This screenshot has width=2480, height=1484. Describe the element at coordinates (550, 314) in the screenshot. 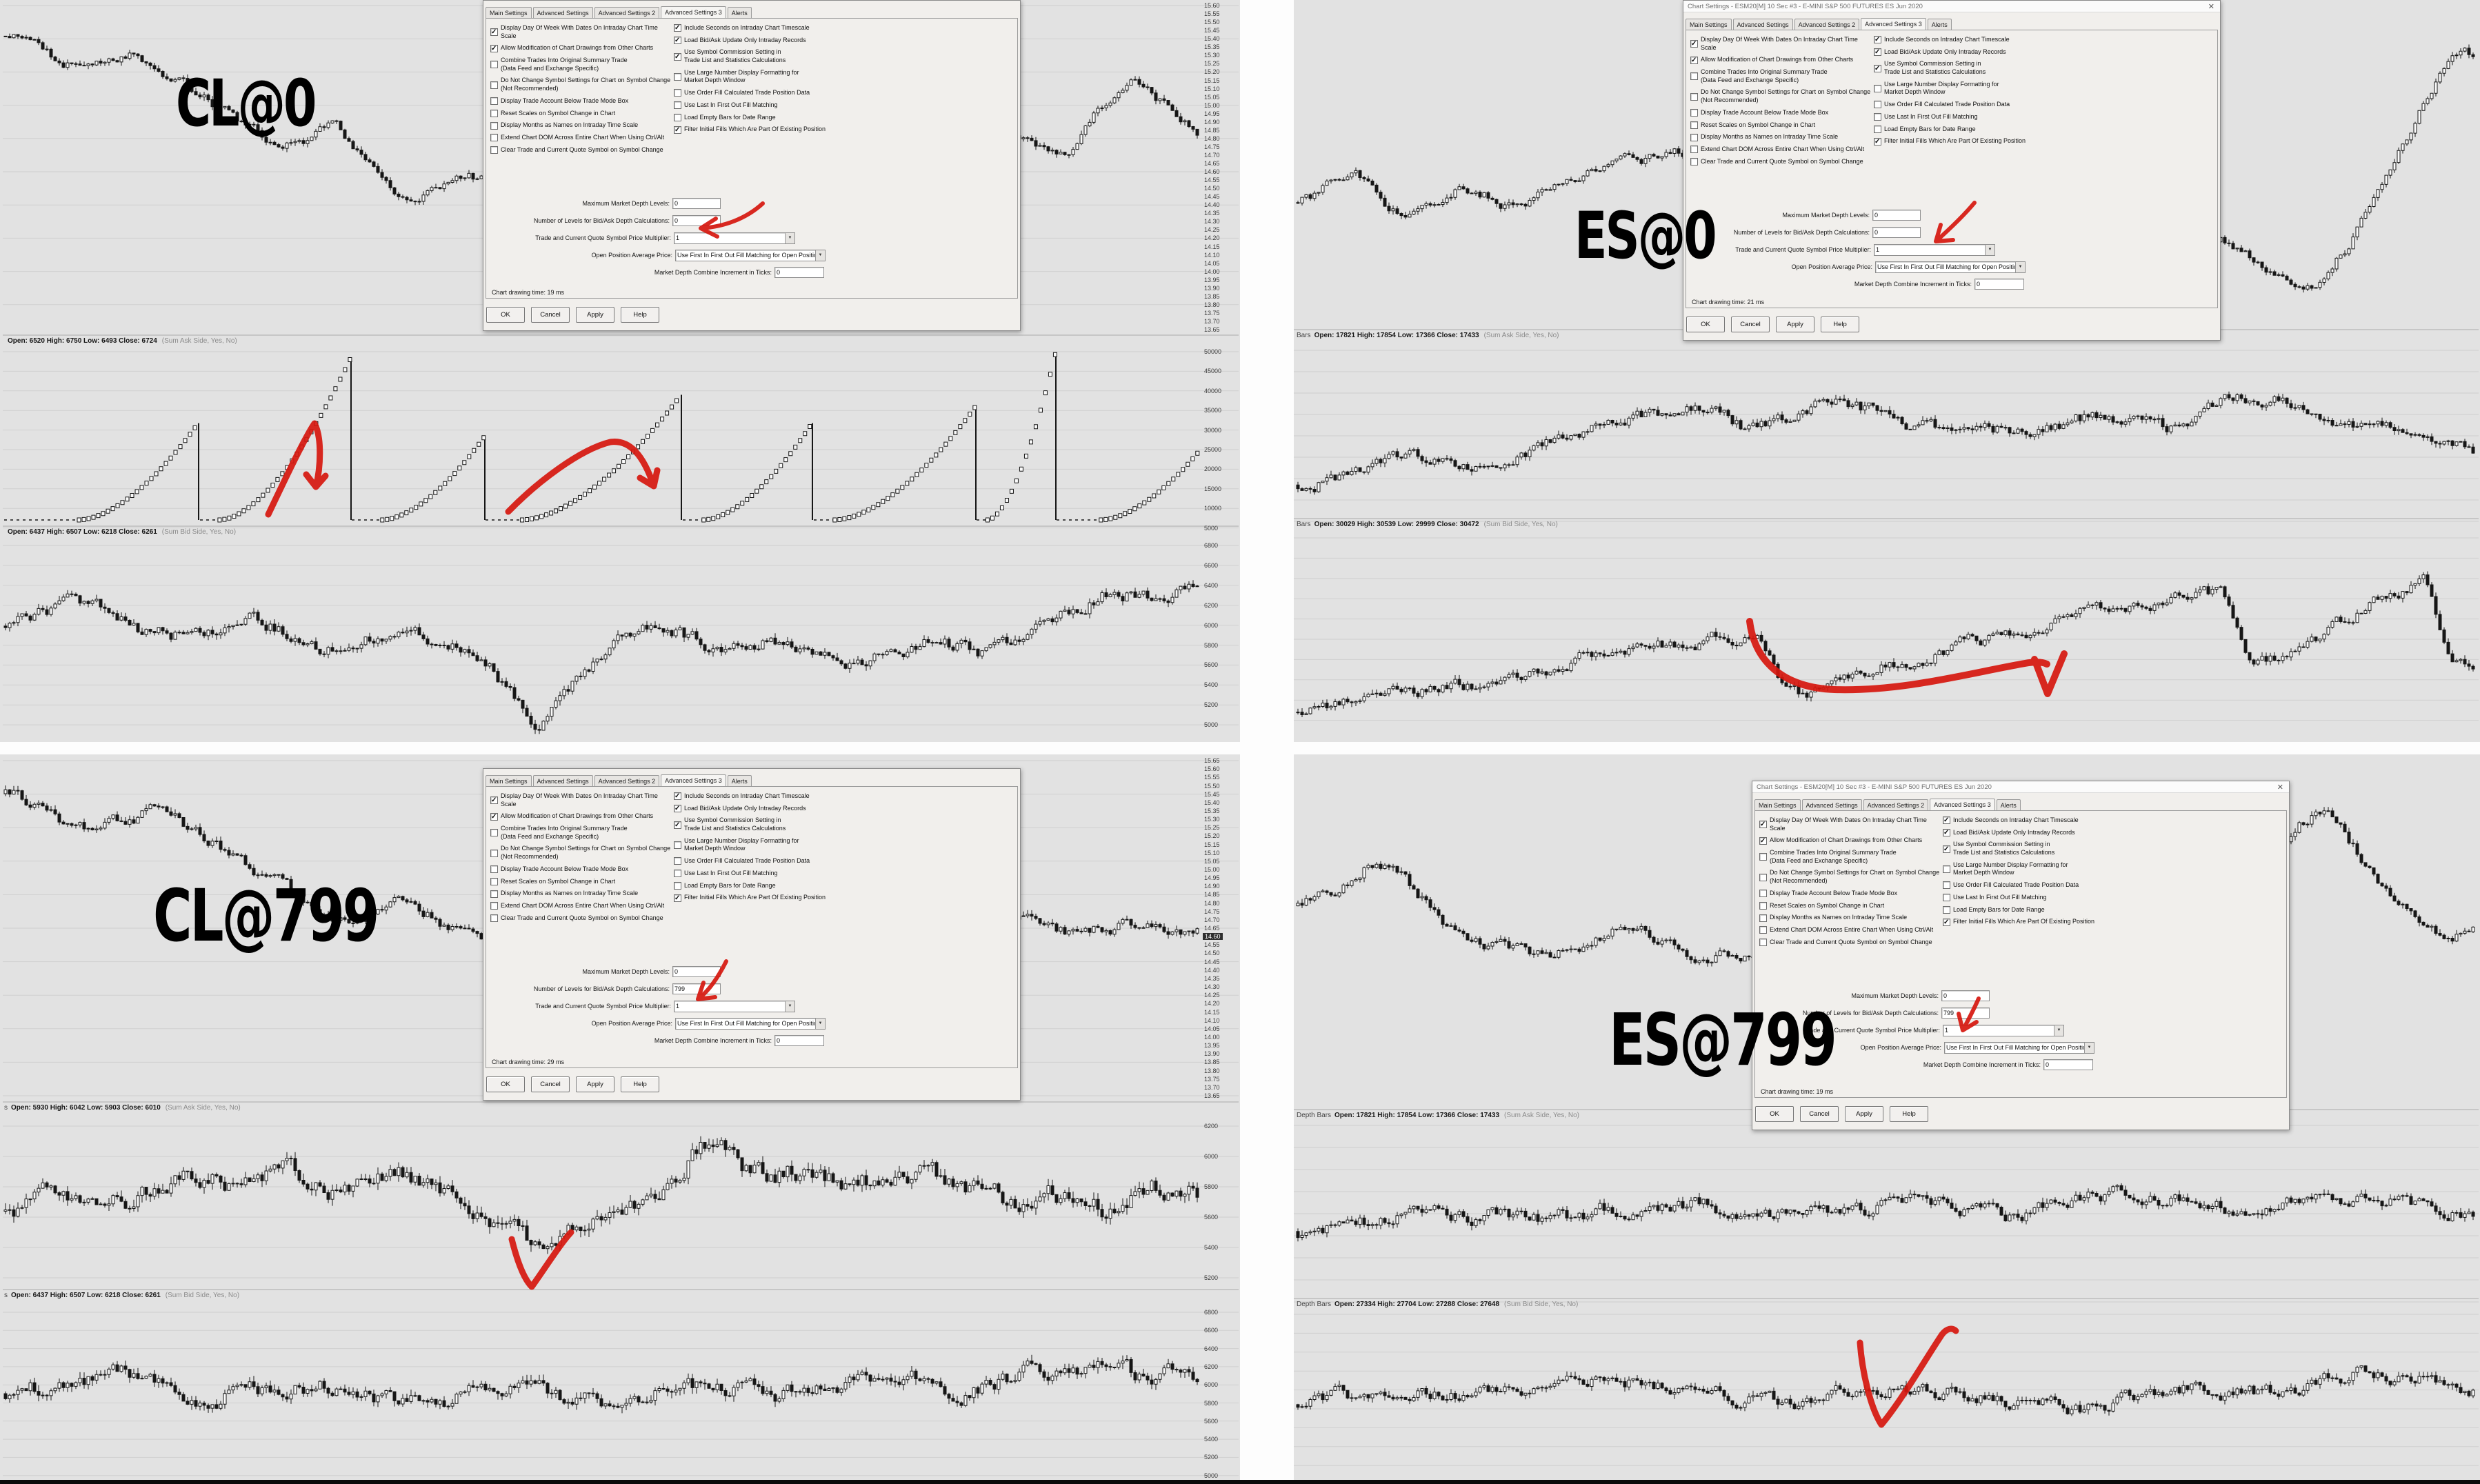

I see `cancel-button: Cancel` at that location.